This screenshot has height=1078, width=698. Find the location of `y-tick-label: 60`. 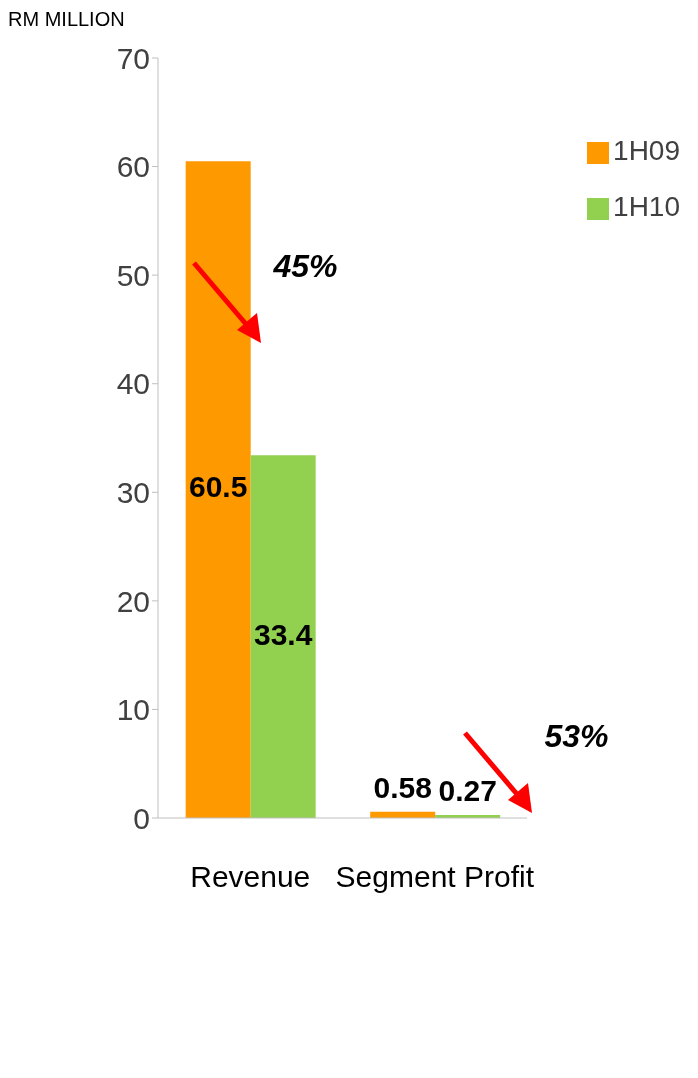

y-tick-label: 60 is located at coordinates (133, 167).